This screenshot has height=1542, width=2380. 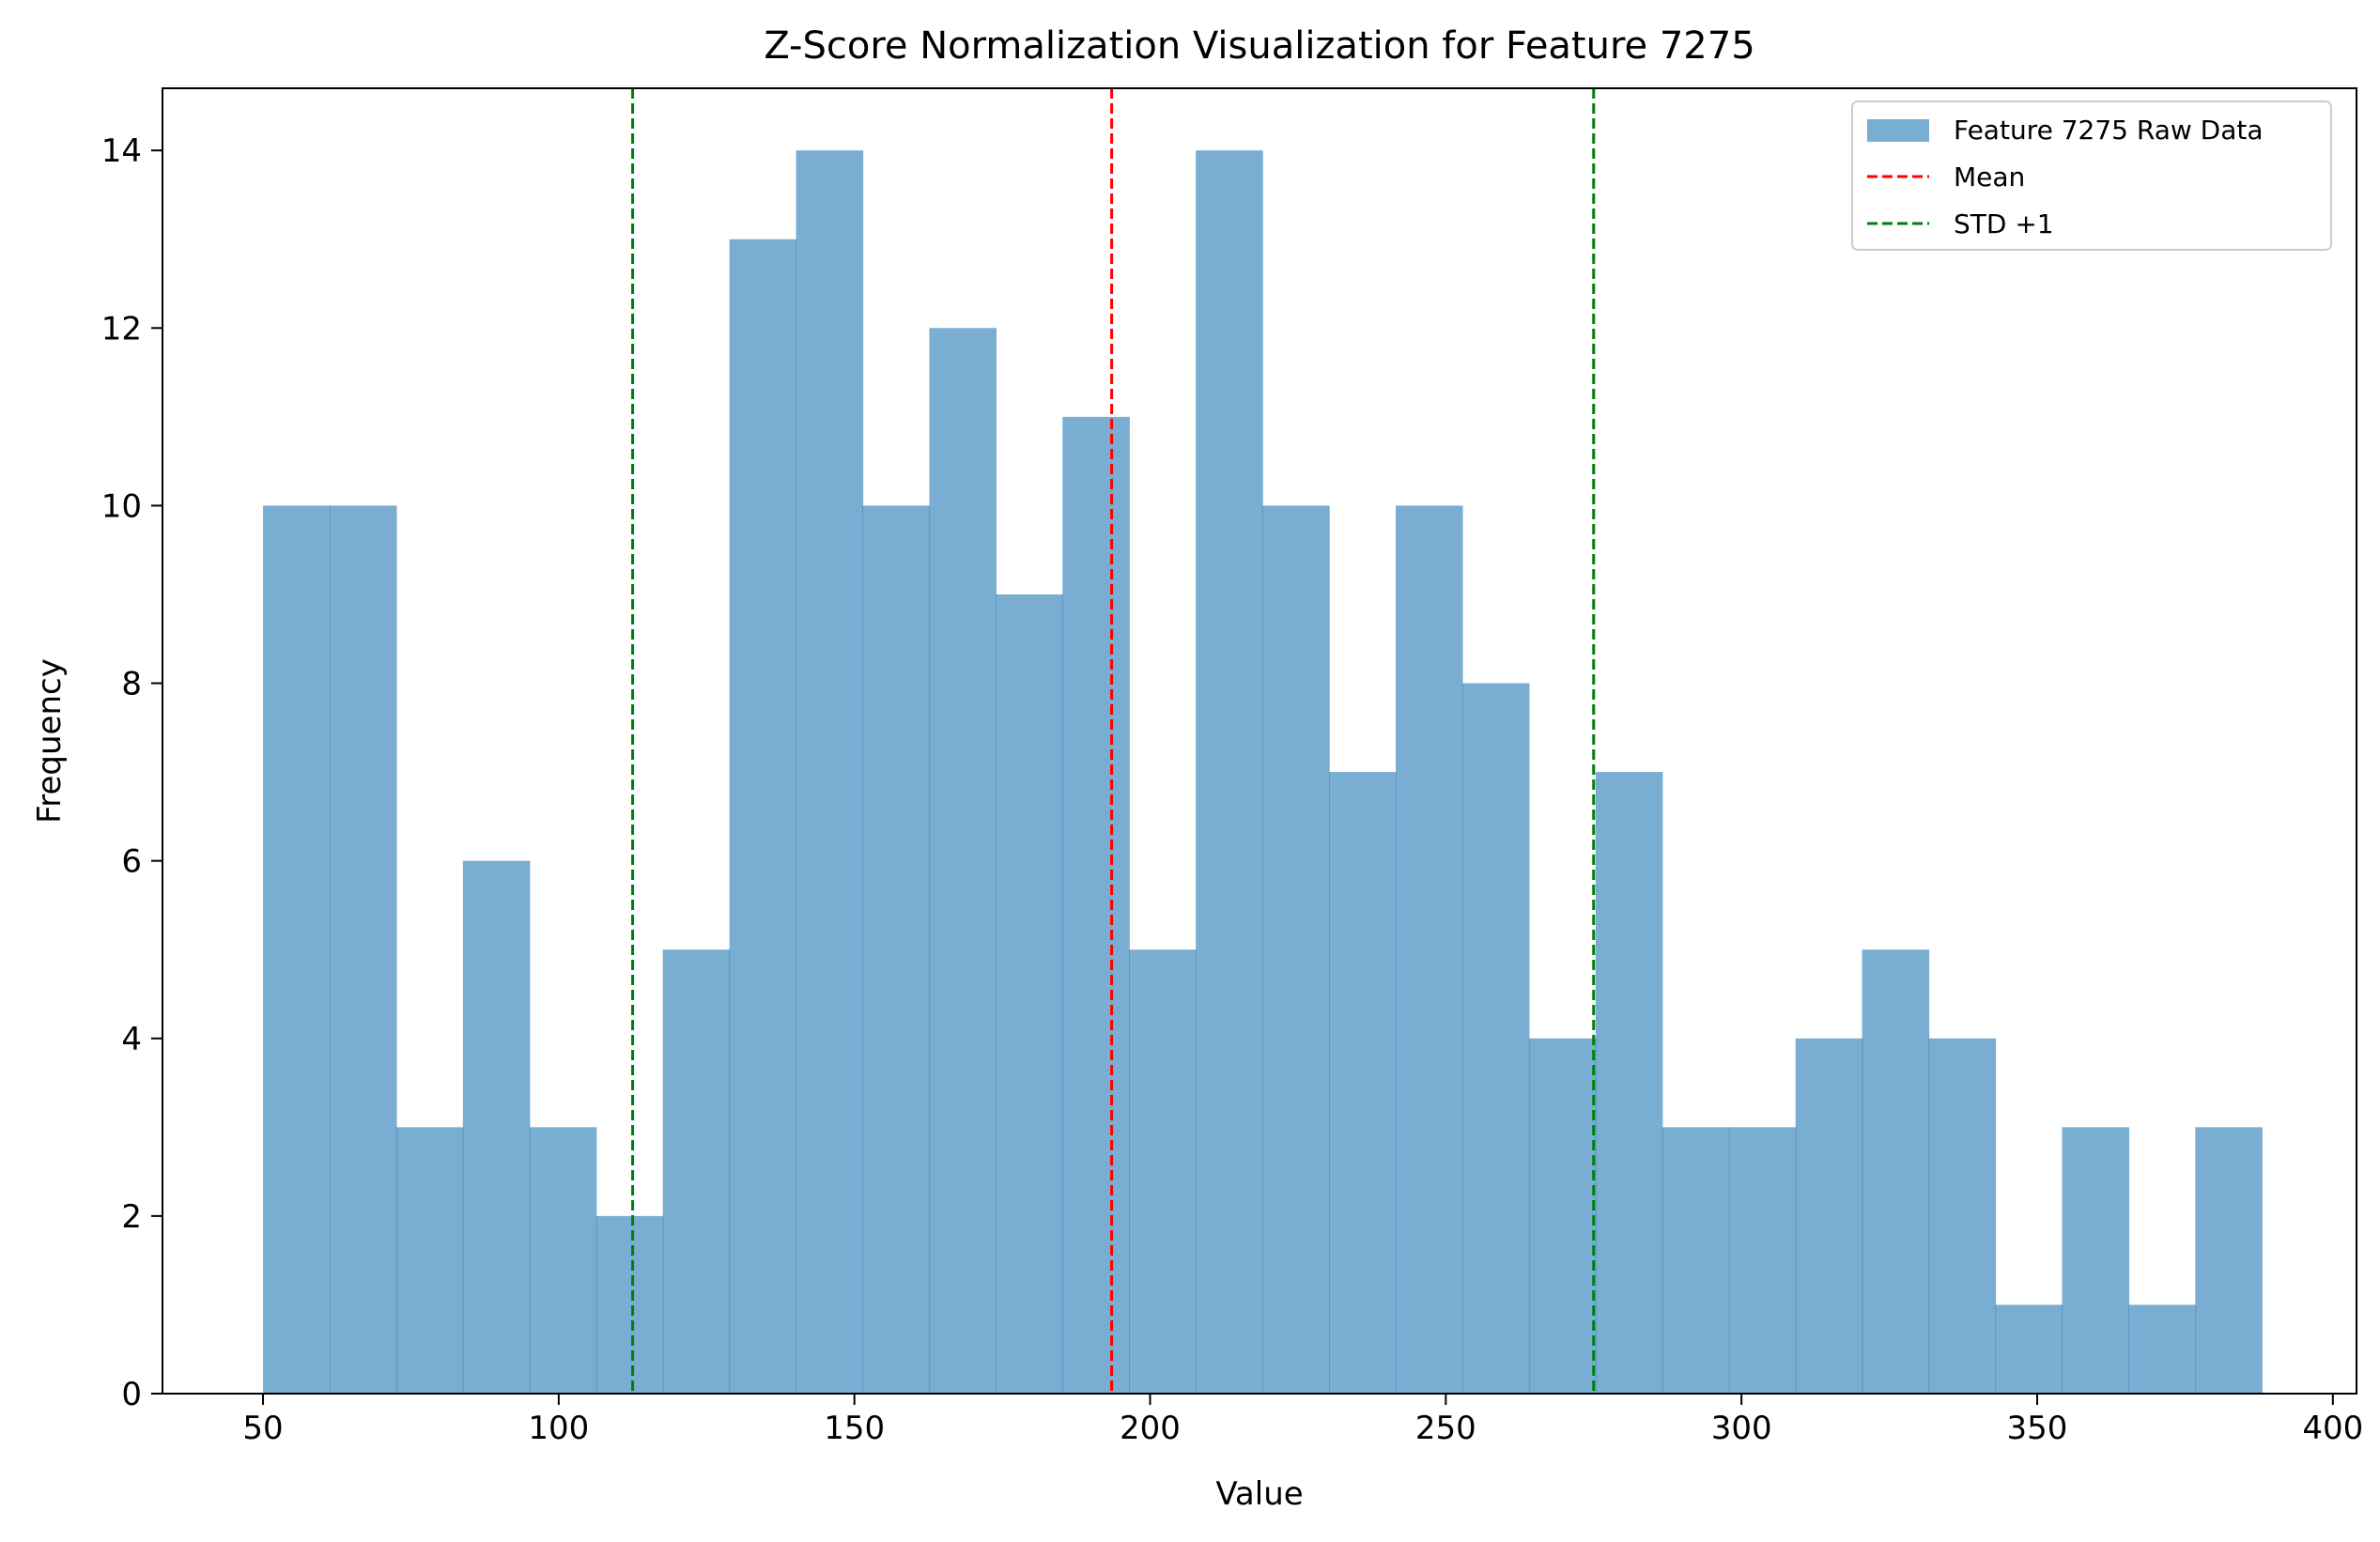 What do you see at coordinates (122, 151) in the screenshot?
I see `y-tick-label: 14` at bounding box center [122, 151].